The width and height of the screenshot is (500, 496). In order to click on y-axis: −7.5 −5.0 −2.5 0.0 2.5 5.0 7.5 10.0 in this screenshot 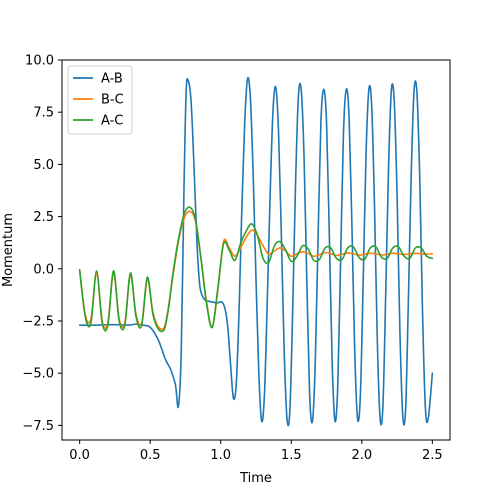, I will do `click(42, 244)`.